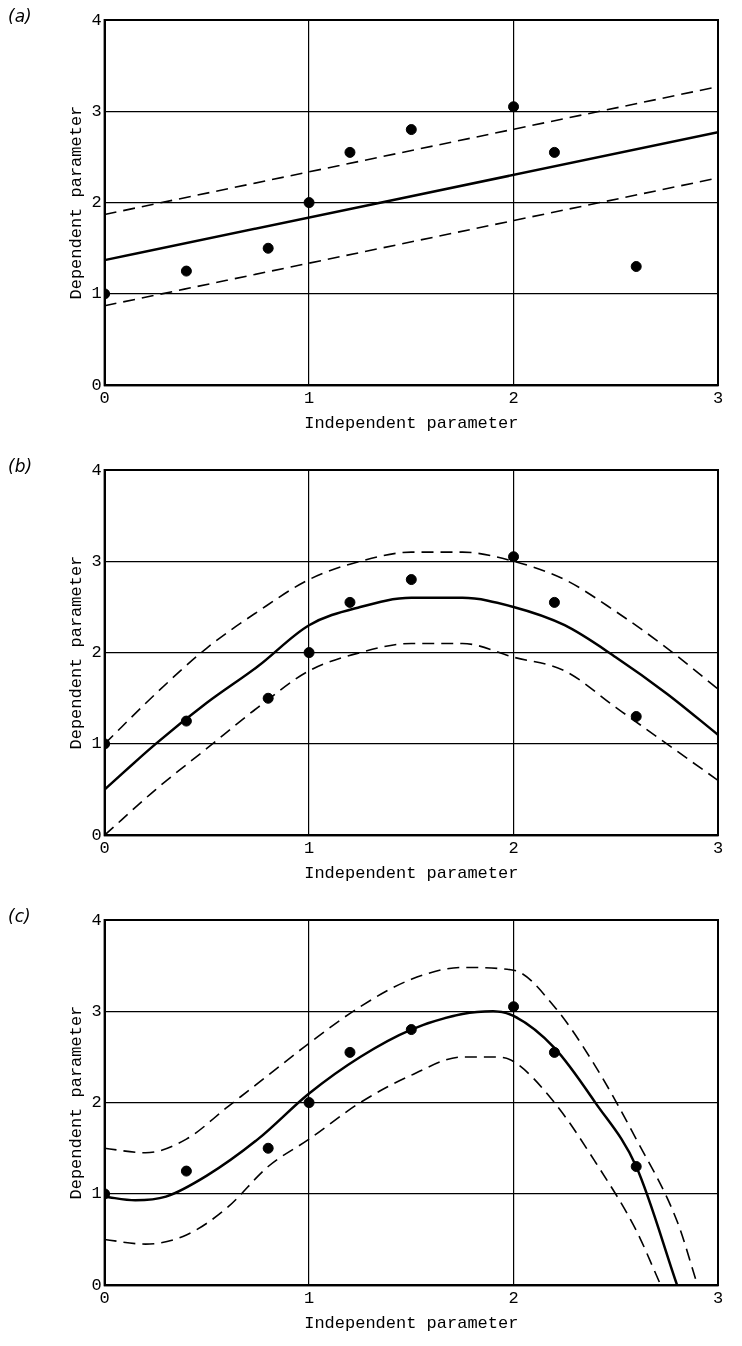  Describe the element at coordinates (20, 16) in the screenshot. I see `chart-title: (a)` at that location.